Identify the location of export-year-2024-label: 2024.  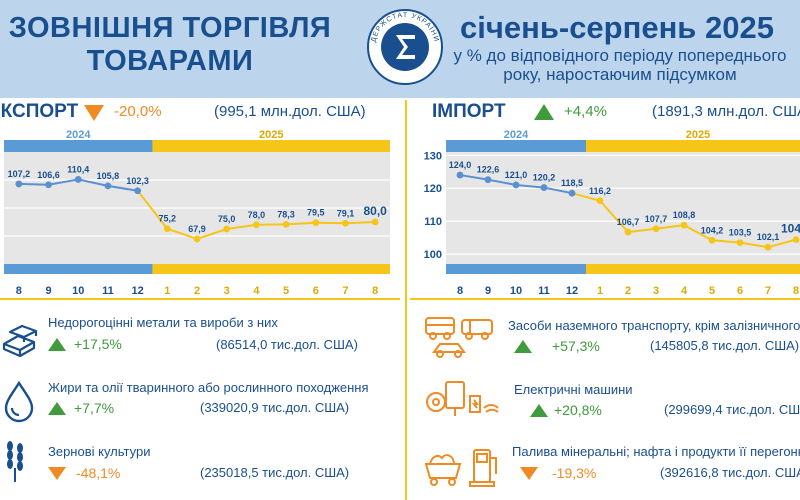
(78, 135).